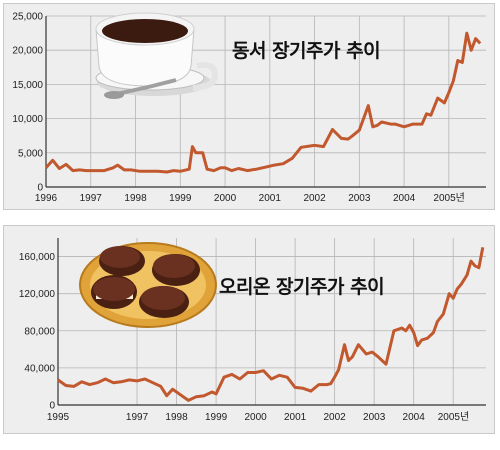 Image resolution: width=500 pixels, height=450 pixels. Describe the element at coordinates (39, 331) in the screenshot. I see `y-tick-label: 80,000` at that location.